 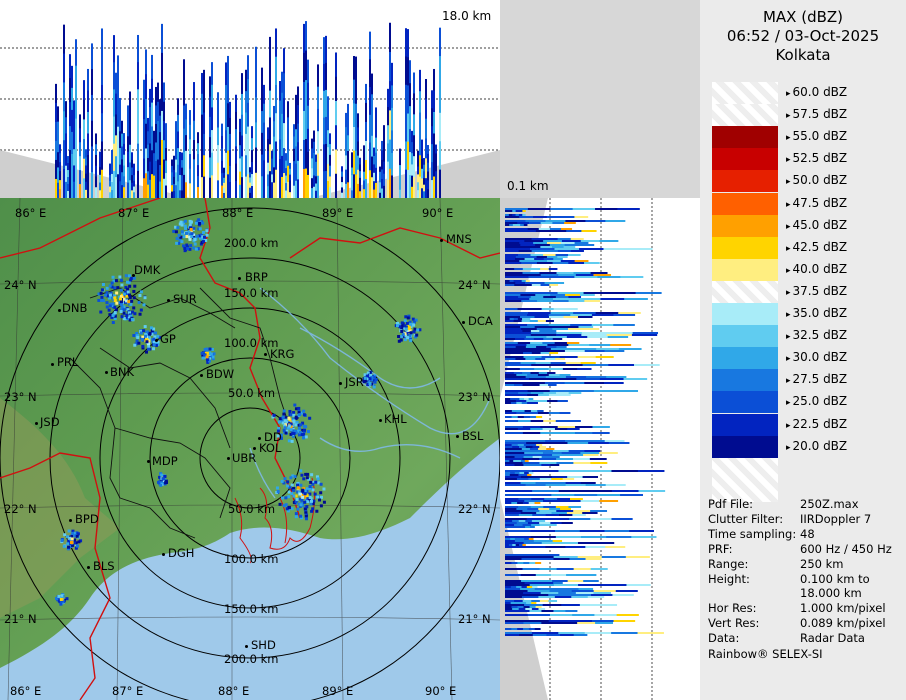 What do you see at coordinates (128, 691) in the screenshot?
I see `lon-label-bottom: 87° E` at bounding box center [128, 691].